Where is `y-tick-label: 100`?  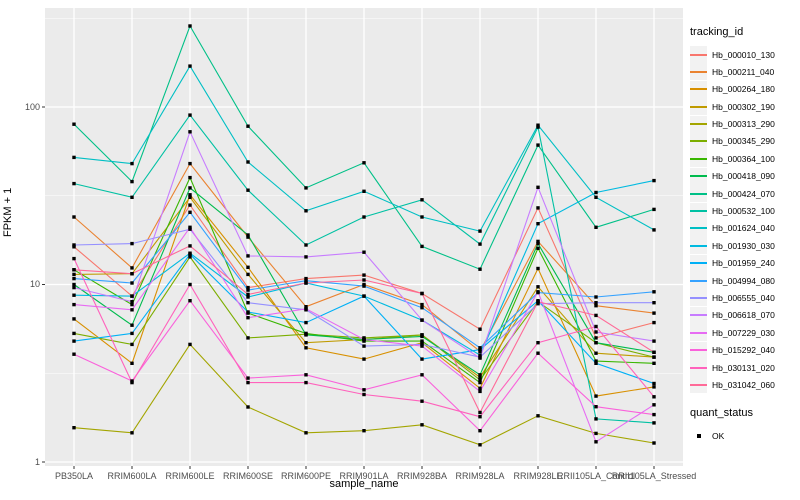 y-tick-label: 100 is located at coordinates (32, 106).